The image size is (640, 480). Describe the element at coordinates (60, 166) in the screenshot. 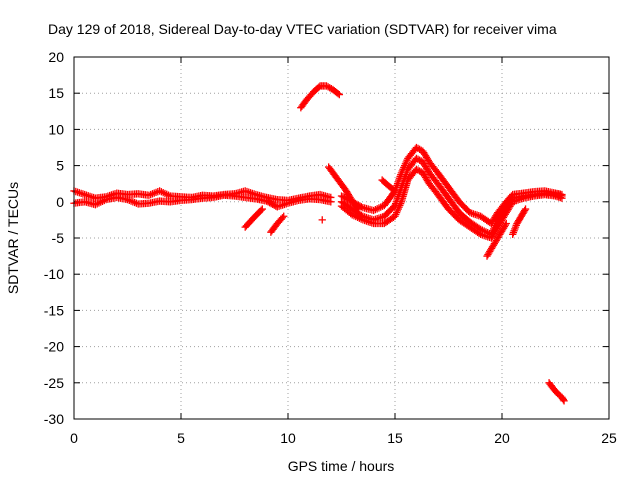

I see `y-tick-label: 5` at that location.